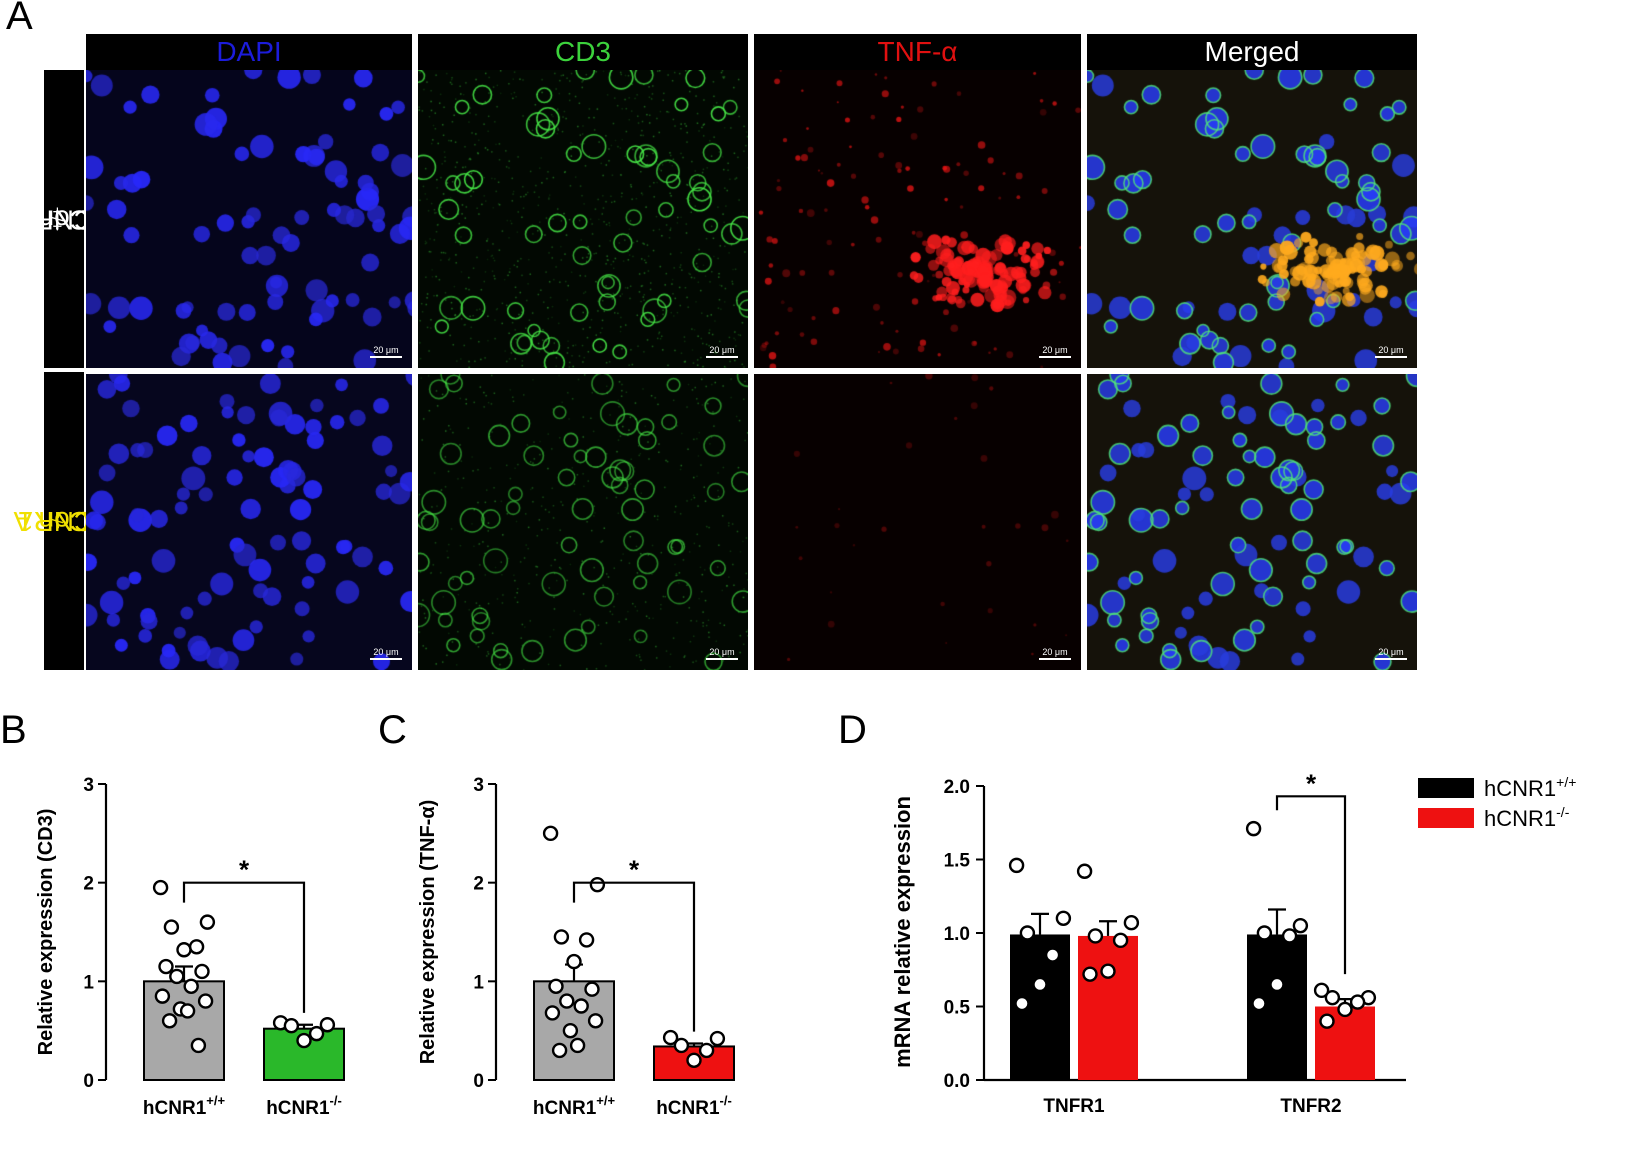 The height and width of the screenshot is (1176, 1649). Describe the element at coordinates (1530, 787) in the screenshot. I see `legend-label: hCNR1+/+` at that location.